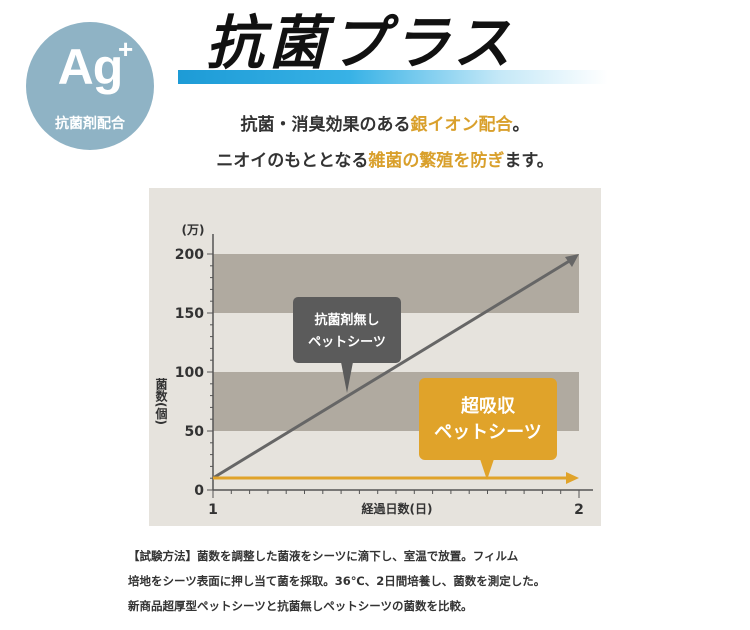 The width and height of the screenshot is (750, 630). Describe the element at coordinates (347, 342) in the screenshot. I see `callout-text-no-antibacterial: ペットシーツ` at that location.